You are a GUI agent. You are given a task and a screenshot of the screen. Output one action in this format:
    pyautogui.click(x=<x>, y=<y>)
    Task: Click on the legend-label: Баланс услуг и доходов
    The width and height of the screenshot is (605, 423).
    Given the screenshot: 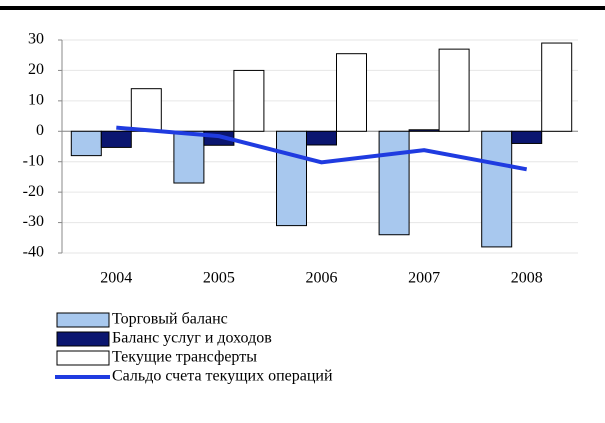 What is the action you would take?
    pyautogui.click(x=192, y=338)
    